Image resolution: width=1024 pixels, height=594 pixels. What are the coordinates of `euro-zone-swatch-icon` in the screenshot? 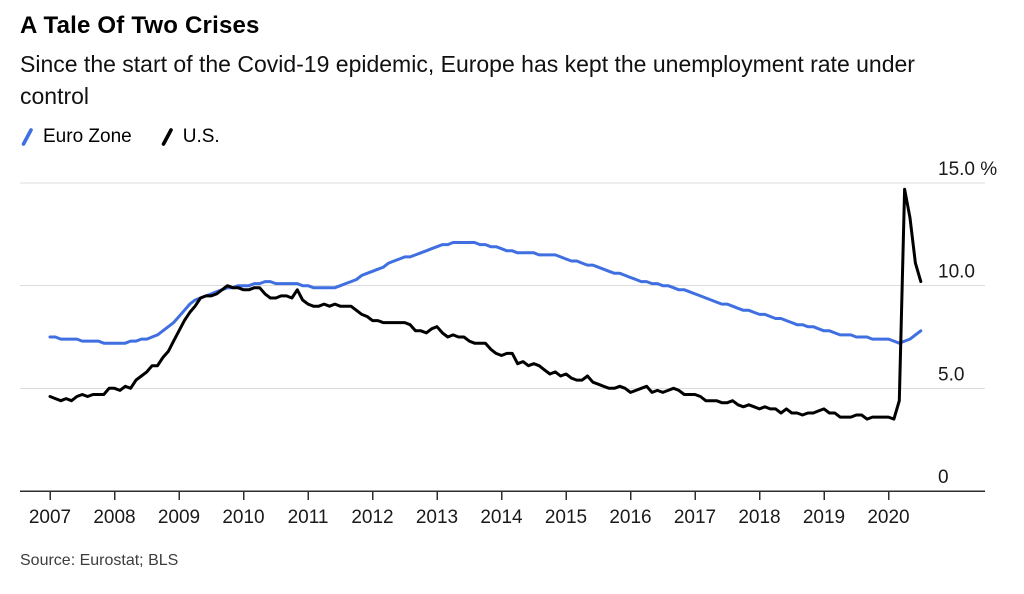 It's located at (27, 137).